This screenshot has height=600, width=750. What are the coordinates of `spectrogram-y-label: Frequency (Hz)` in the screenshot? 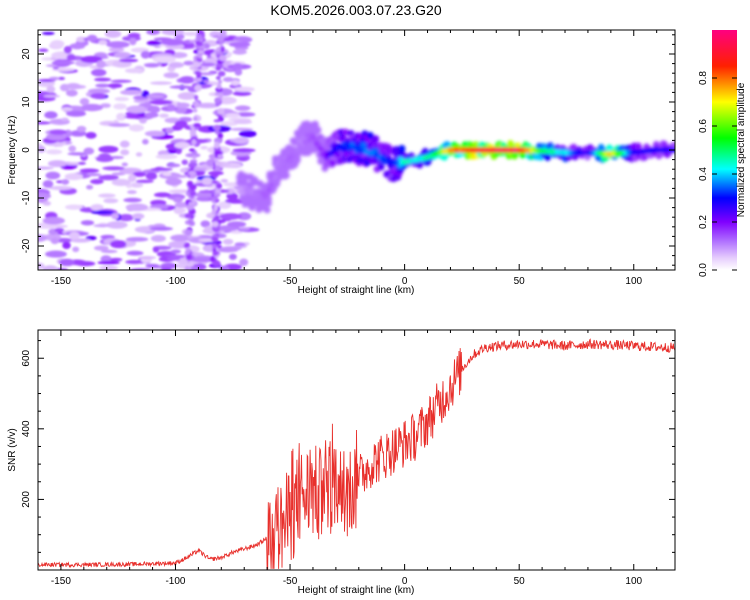 It's located at (12, 150).